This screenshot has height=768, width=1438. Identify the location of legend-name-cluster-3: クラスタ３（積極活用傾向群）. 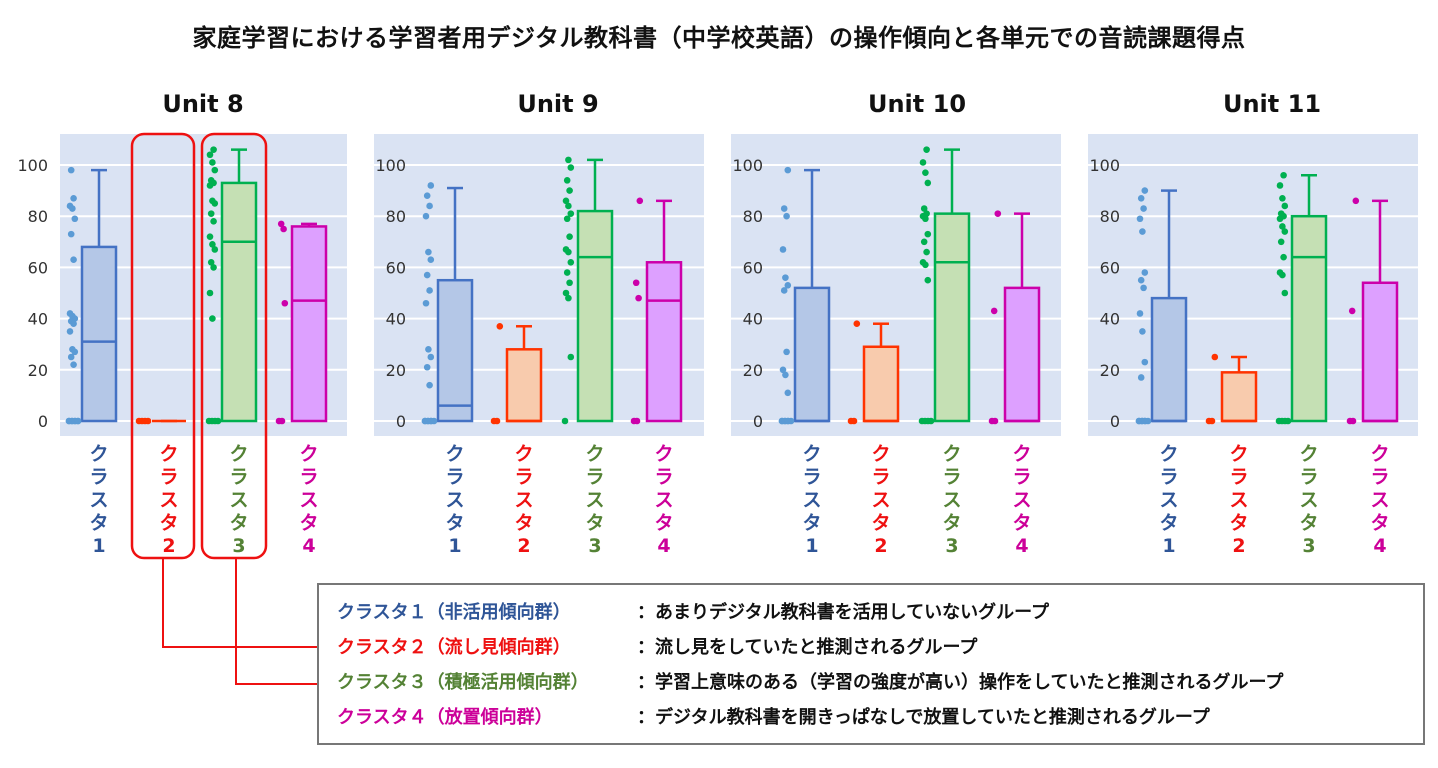
(463, 682).